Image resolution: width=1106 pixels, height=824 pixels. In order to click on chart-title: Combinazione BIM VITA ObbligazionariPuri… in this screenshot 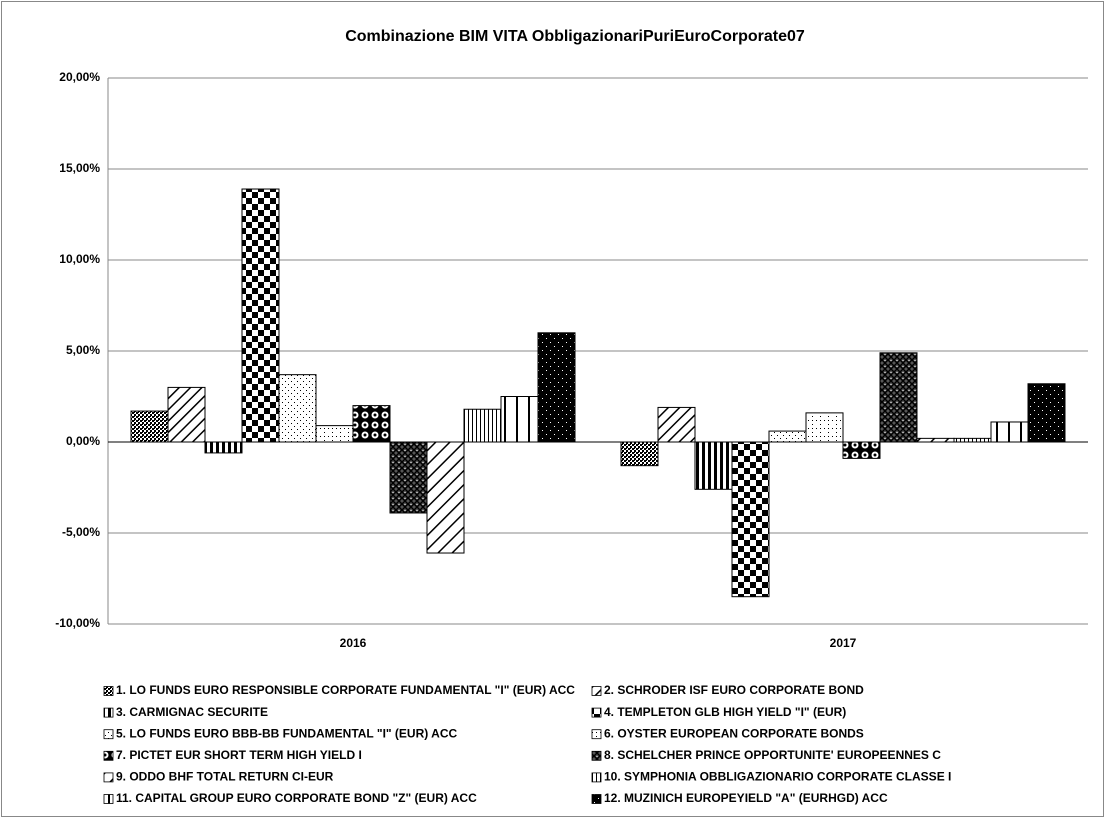, I will do `click(575, 36)`.